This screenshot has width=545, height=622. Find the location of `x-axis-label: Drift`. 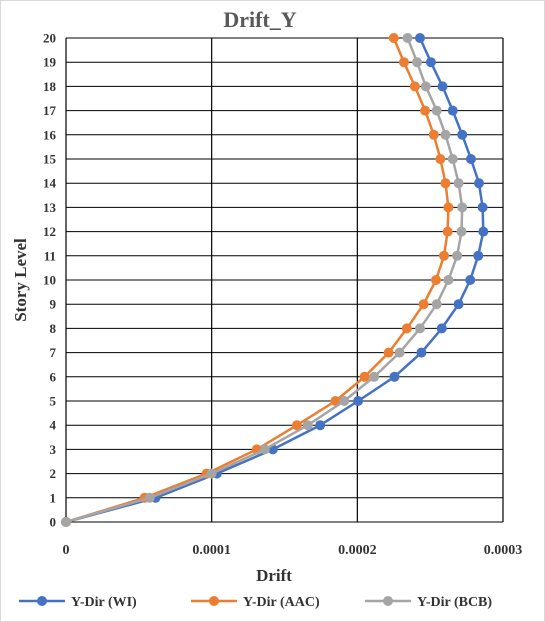

x-axis-label: Drift is located at coordinates (274, 575).